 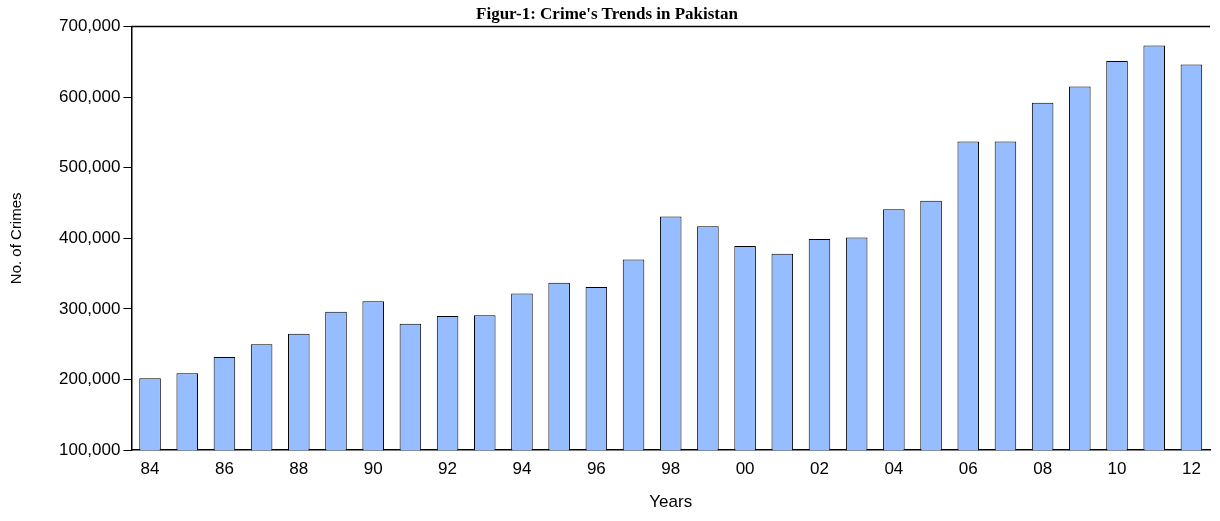 I want to click on x-tick-label: 06, so click(x=968, y=469).